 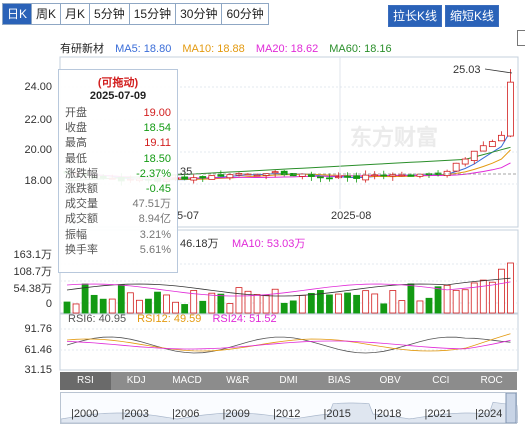 What do you see at coordinates (81, 249) in the screenshot?
I see `popup-row-key: 换手率` at bounding box center [81, 249].